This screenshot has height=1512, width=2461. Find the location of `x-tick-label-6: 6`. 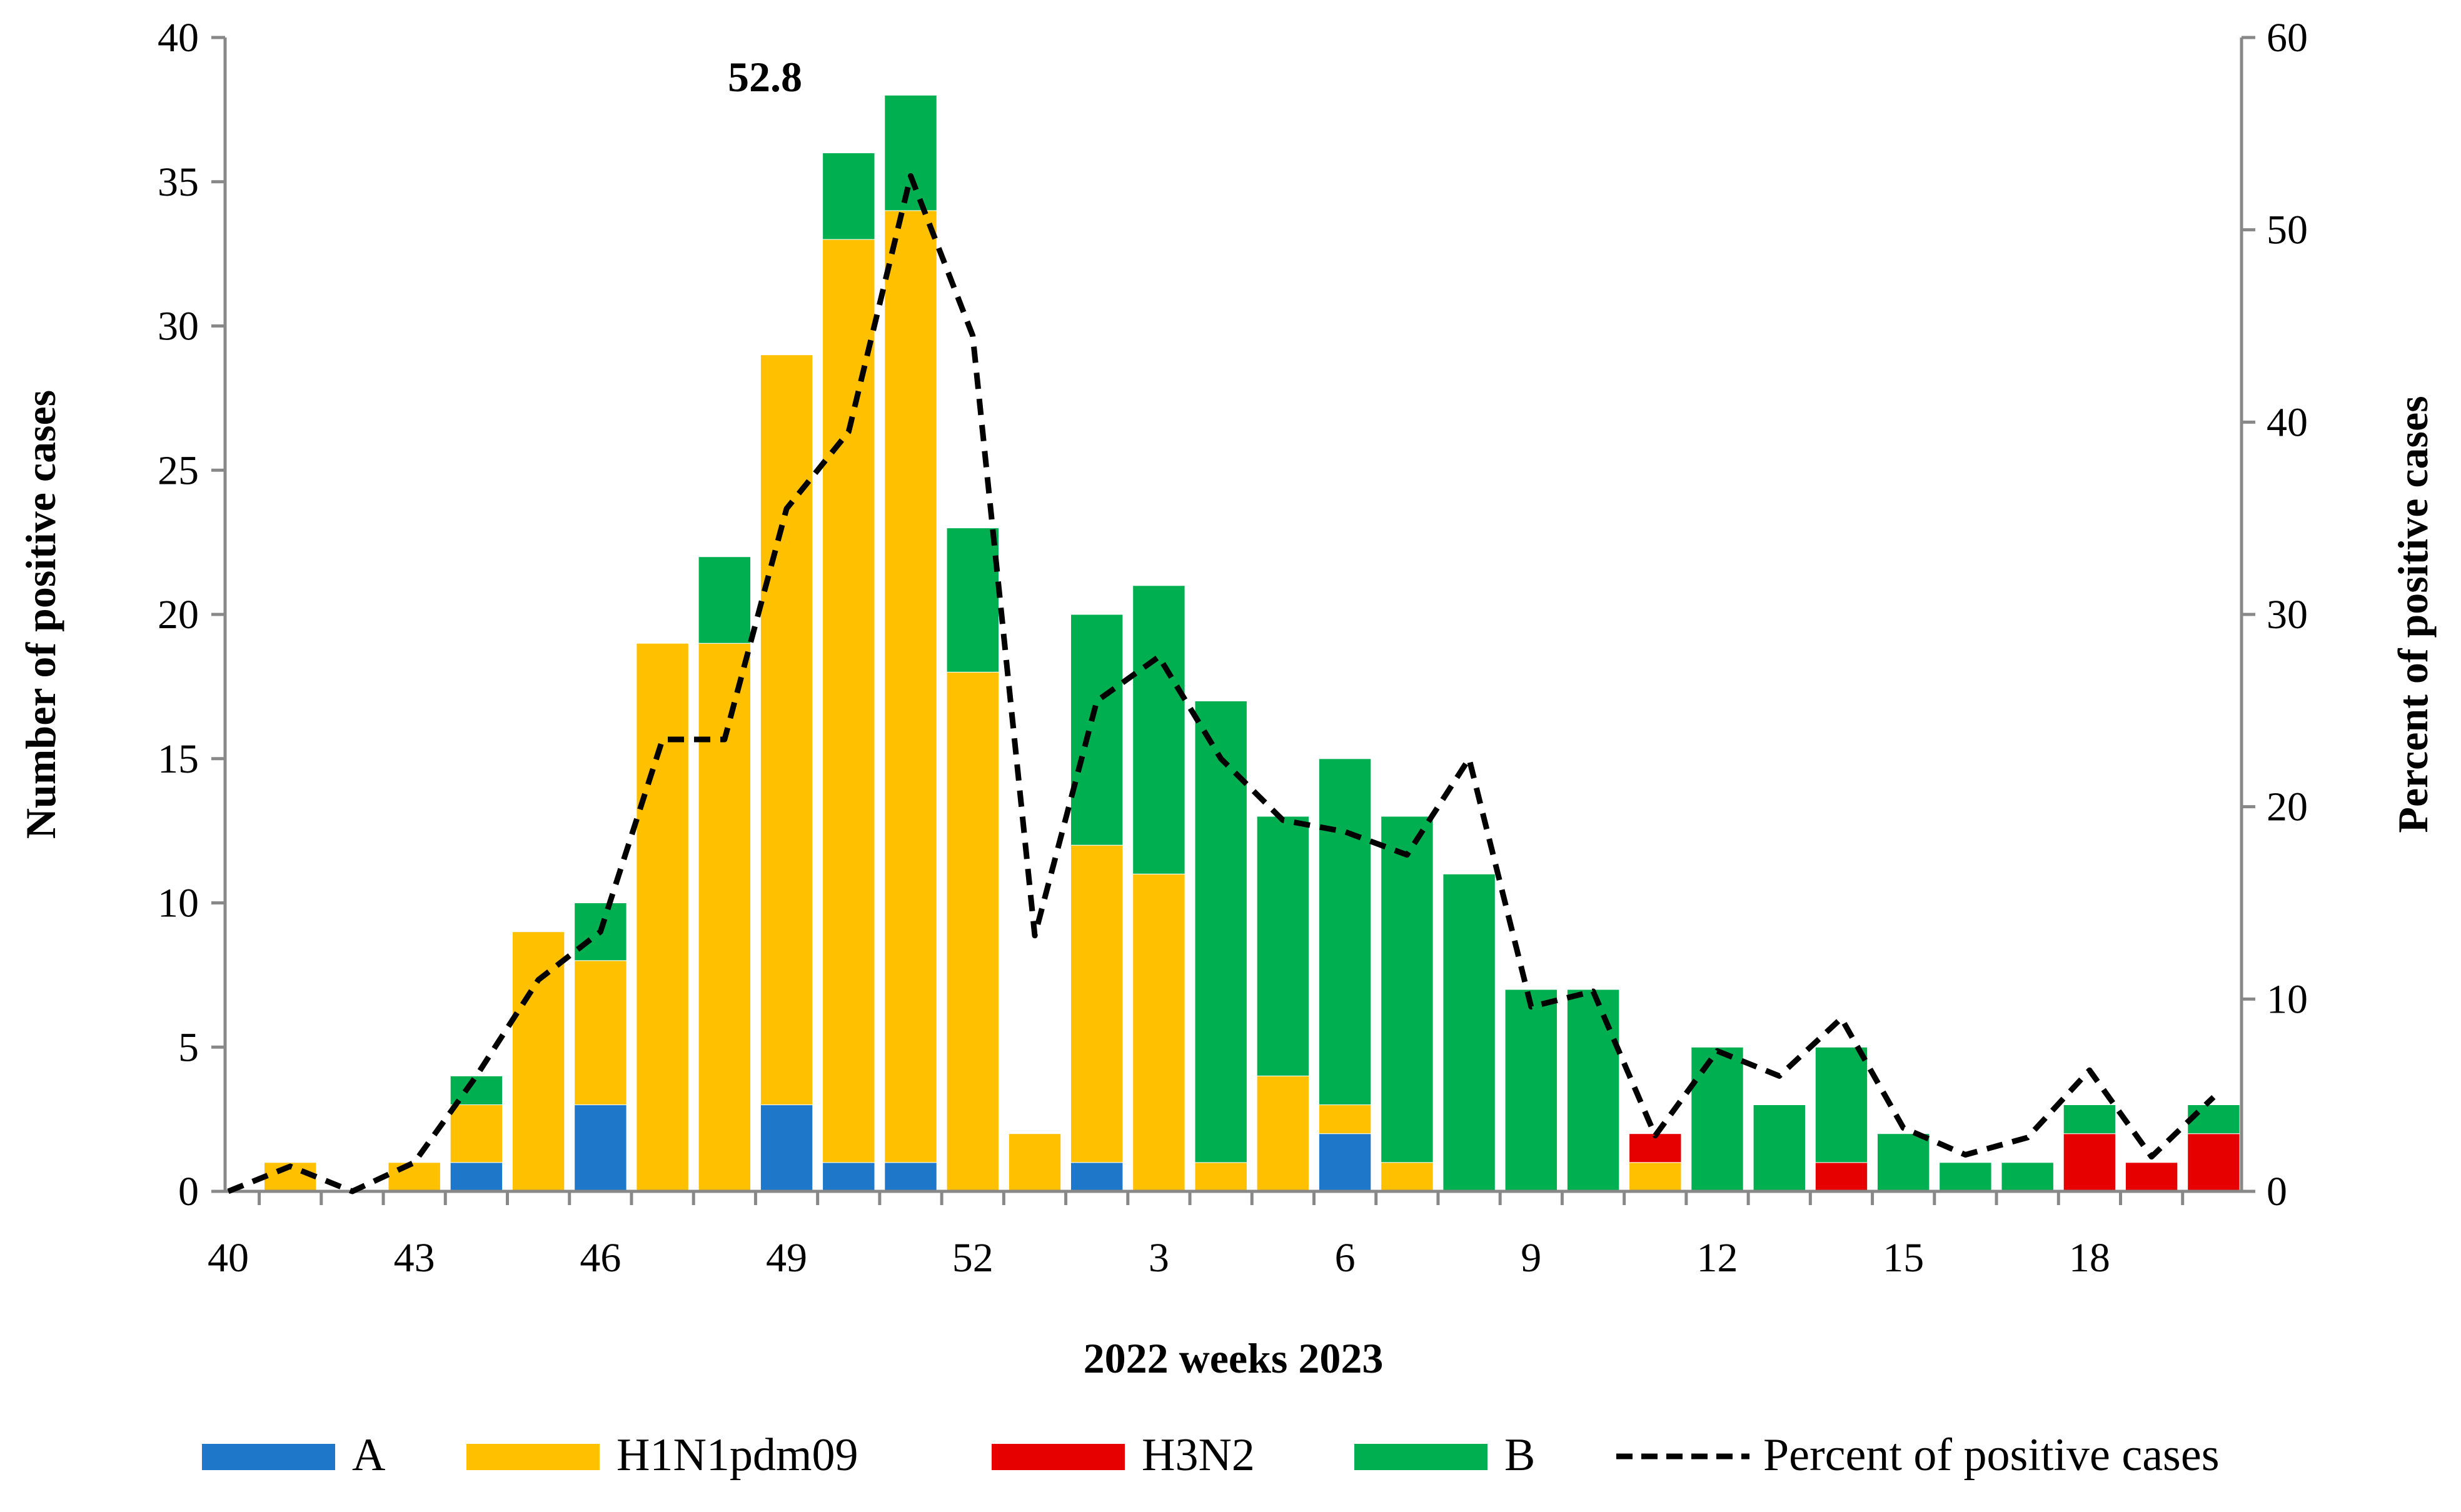

x-tick-label-6: 6 is located at coordinates (1345, 1258).